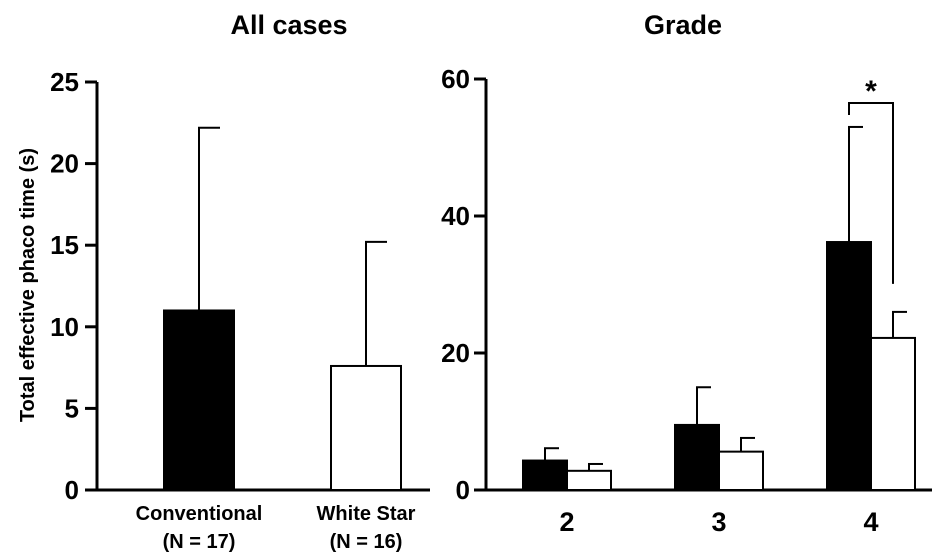 This screenshot has width=936, height=559. I want to click on significance-star: *, so click(871, 91).